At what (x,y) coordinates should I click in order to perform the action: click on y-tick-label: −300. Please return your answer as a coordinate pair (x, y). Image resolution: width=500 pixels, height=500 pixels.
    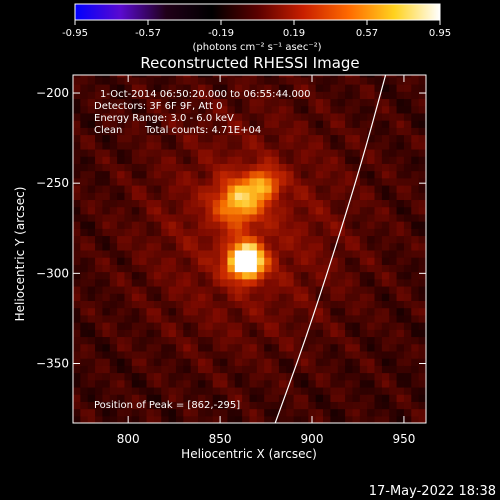
    Looking at the image, I should click on (52, 273).